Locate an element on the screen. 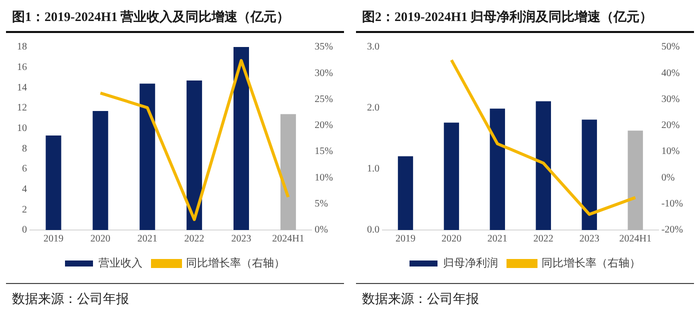  y2-tick-label: 35% is located at coordinates (324, 47).